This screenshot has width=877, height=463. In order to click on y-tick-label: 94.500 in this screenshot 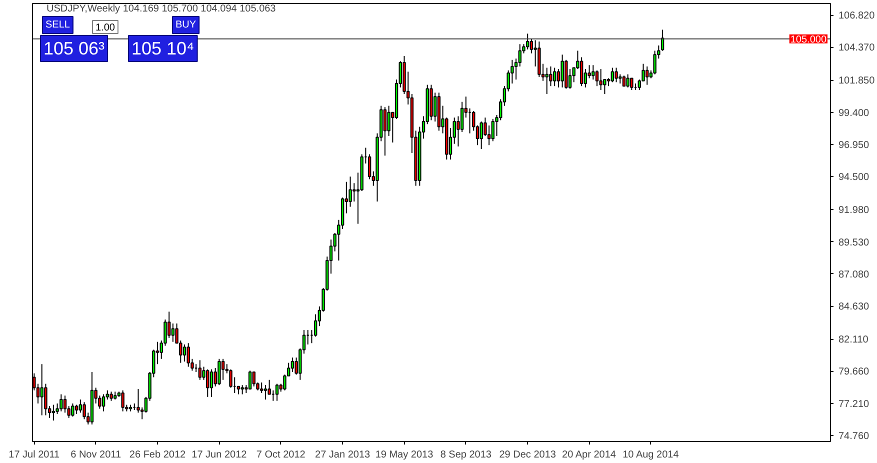, I will do `click(854, 178)`.